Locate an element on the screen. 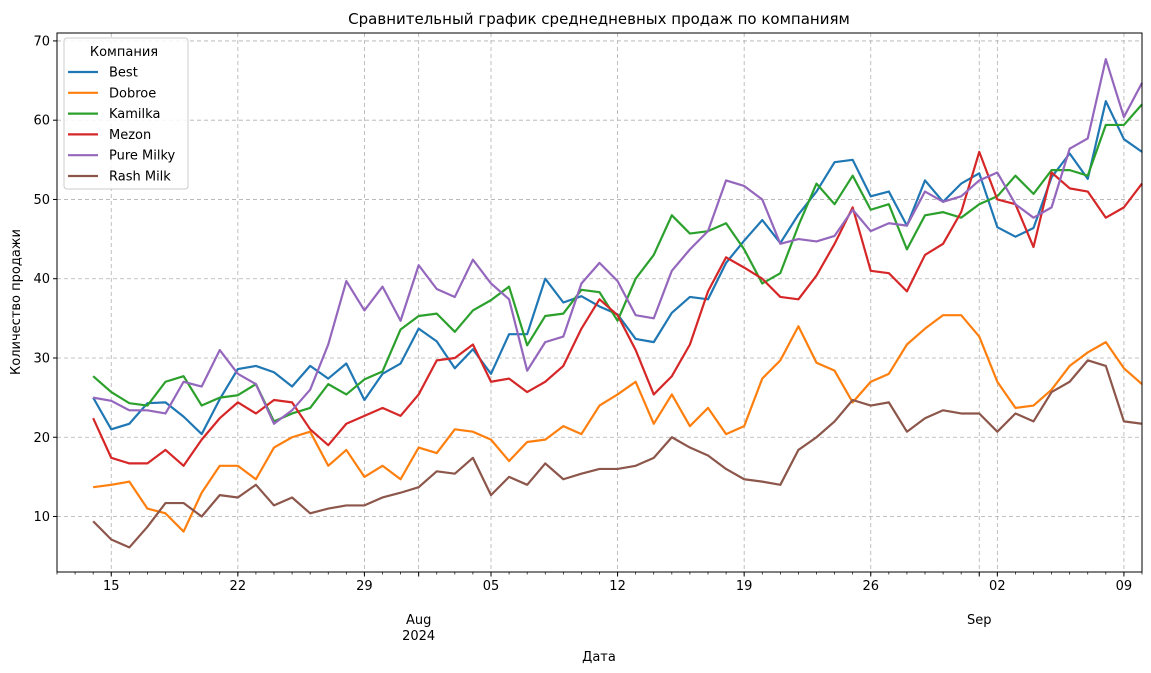 Image resolution: width=1151 pixels, height=673 pixels. y-axis-label: Количество продажи is located at coordinates (16, 302).